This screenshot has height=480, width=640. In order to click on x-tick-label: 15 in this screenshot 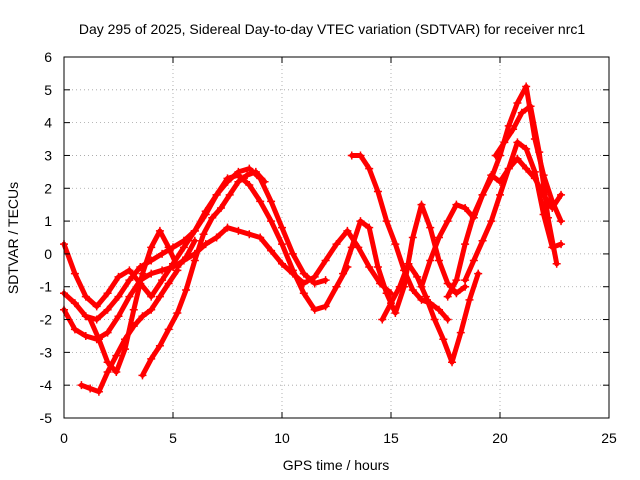, I will do `click(391, 438)`.